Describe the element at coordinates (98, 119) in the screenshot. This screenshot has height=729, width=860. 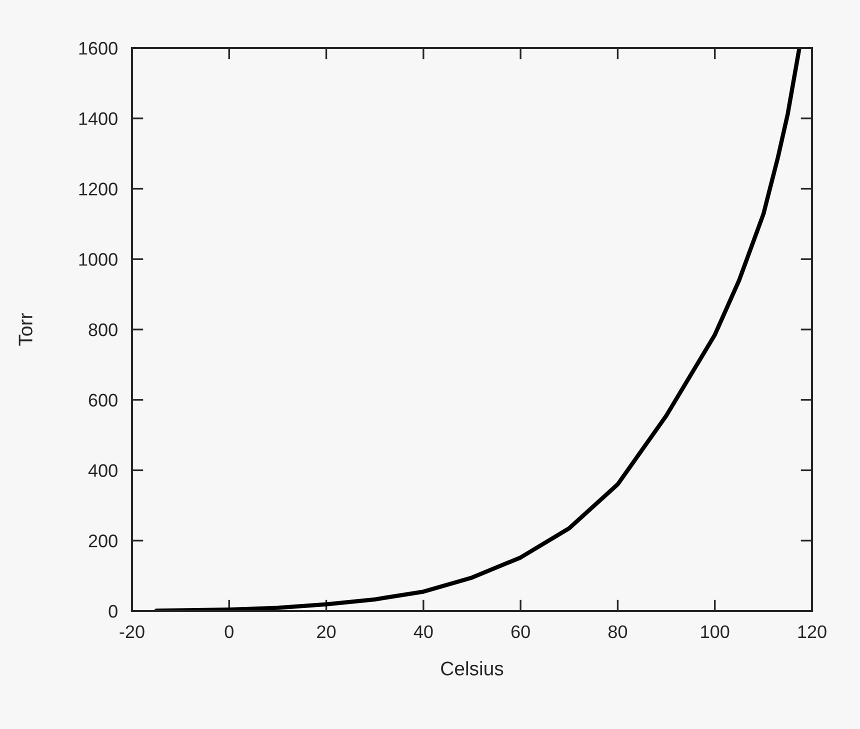
I see `y-tick-label: 1400` at that location.